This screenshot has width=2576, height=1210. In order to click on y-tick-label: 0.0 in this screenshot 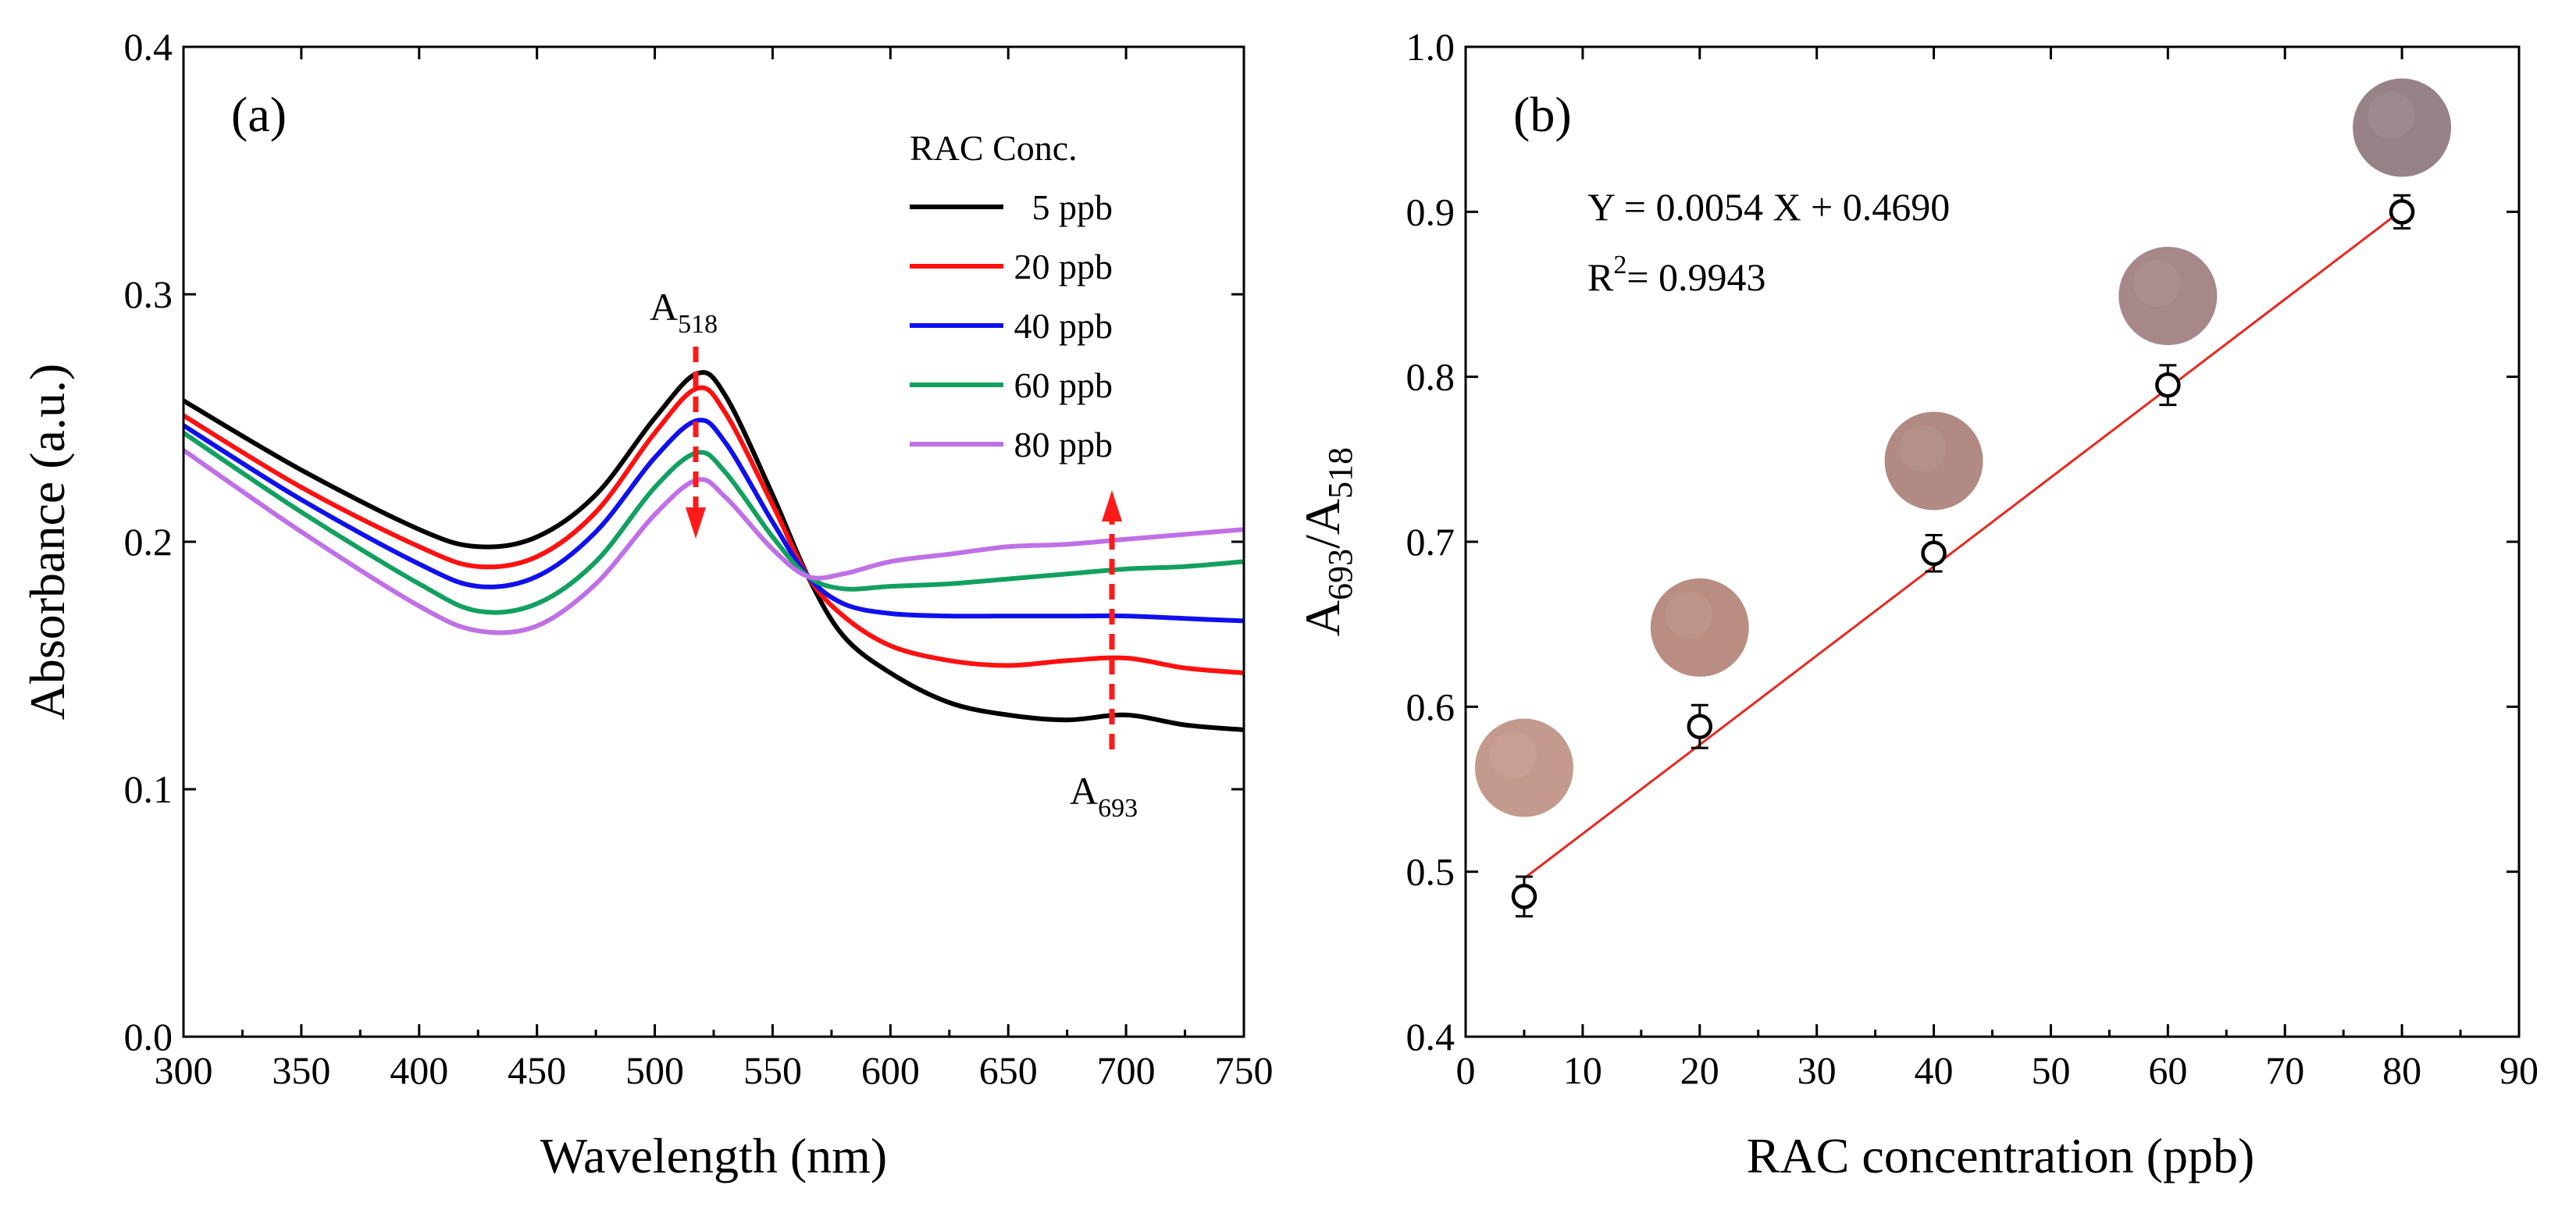, I will do `click(148, 1037)`.